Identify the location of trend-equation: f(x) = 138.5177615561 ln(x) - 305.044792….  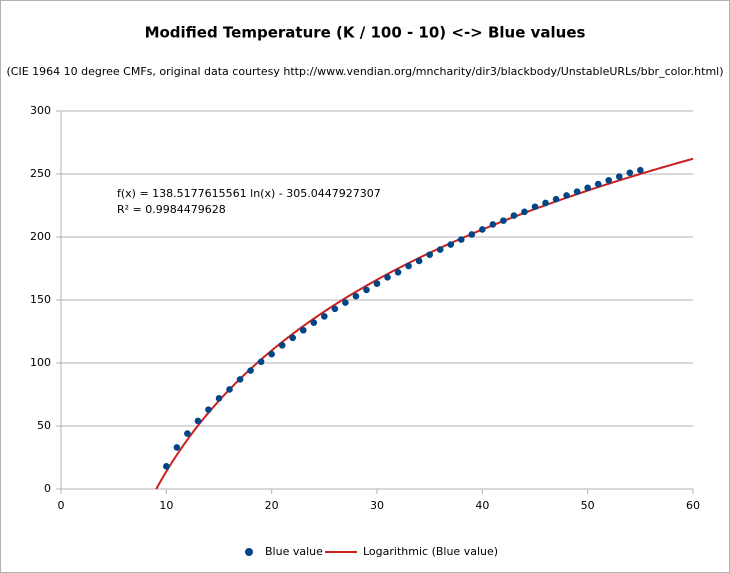
(249, 193).